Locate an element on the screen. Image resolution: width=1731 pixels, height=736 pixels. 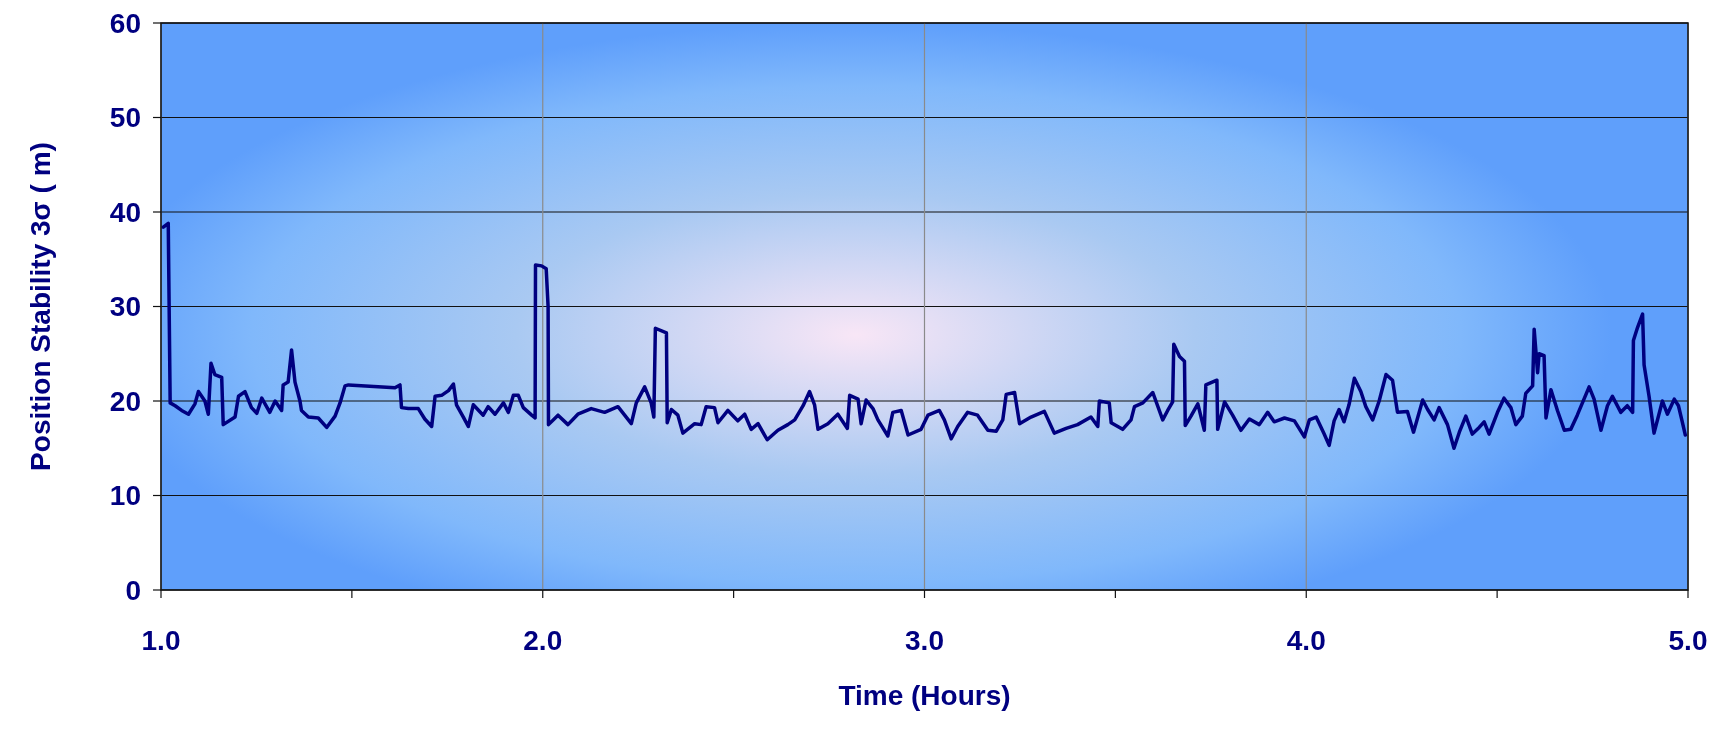
x-tick-label: 3.0 is located at coordinates (924, 640).